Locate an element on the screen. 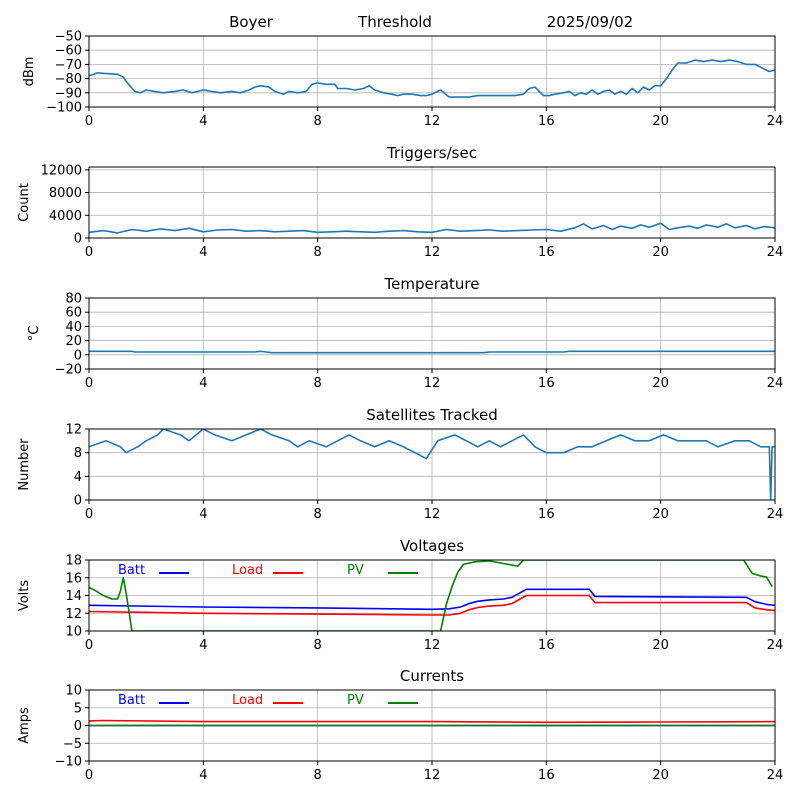 Image resolution: width=800 pixels, height=800 pixels. header-station: Boyer is located at coordinates (251, 22).